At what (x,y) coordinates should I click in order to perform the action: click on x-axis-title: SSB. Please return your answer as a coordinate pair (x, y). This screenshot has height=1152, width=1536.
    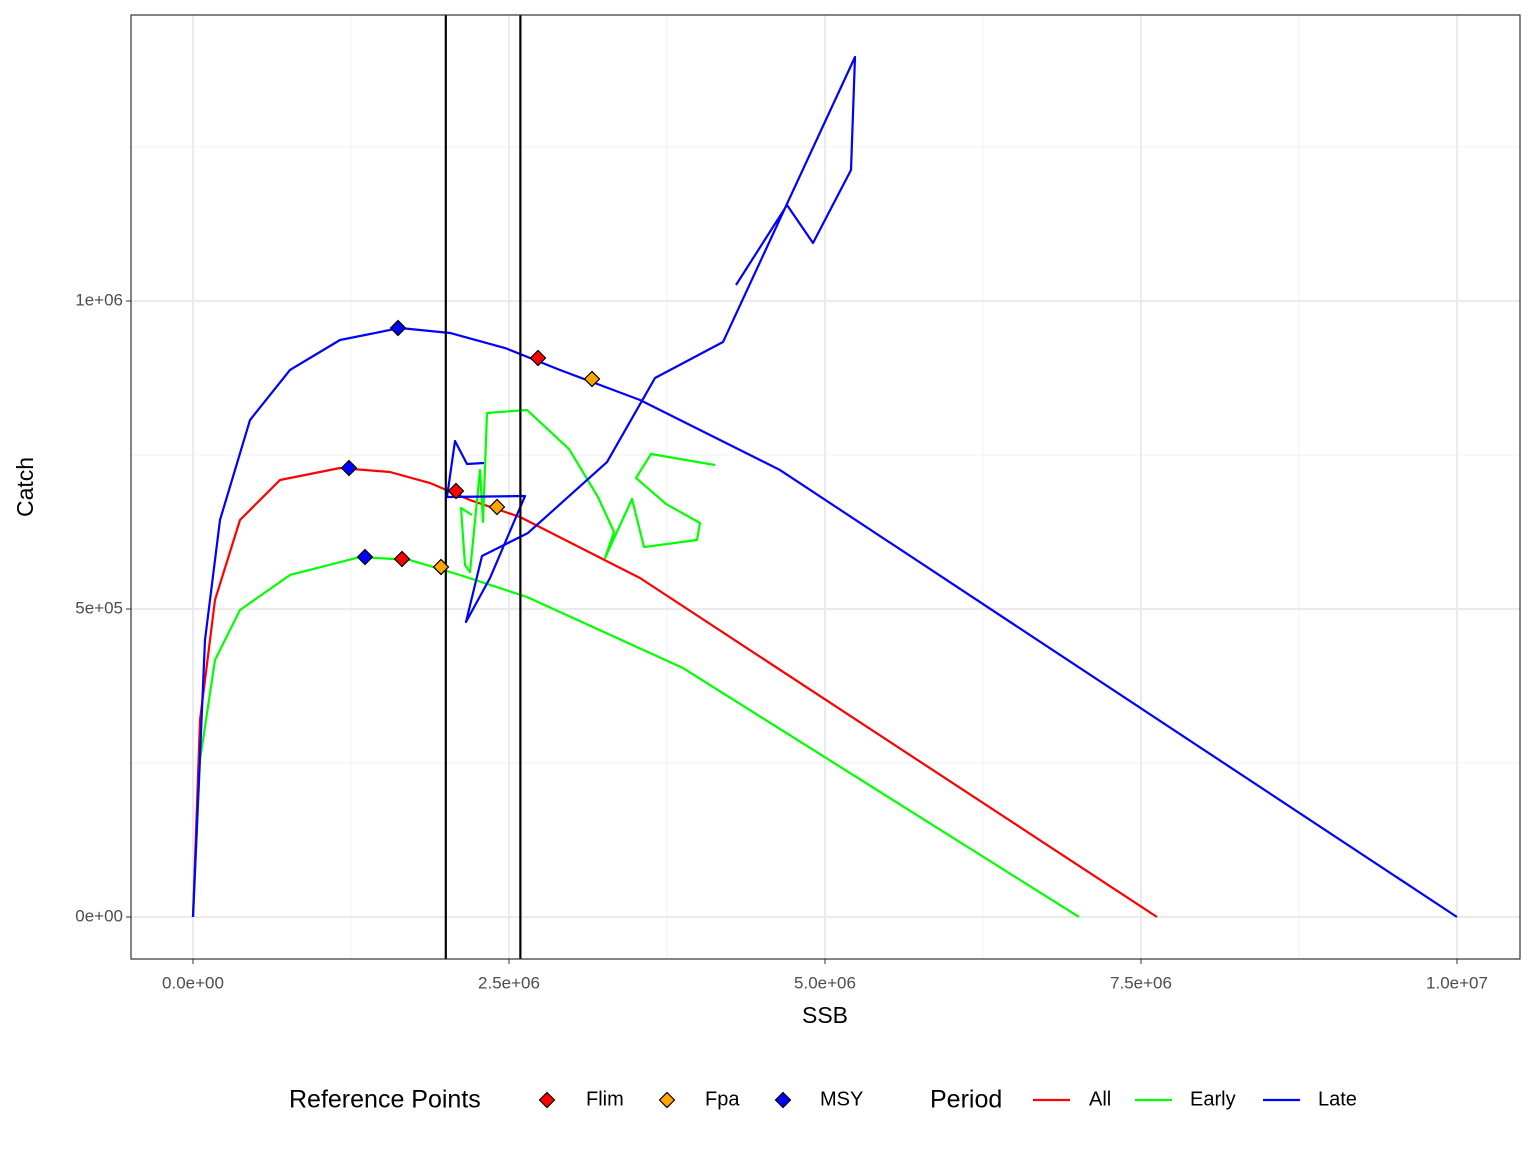
    Looking at the image, I should click on (825, 1015).